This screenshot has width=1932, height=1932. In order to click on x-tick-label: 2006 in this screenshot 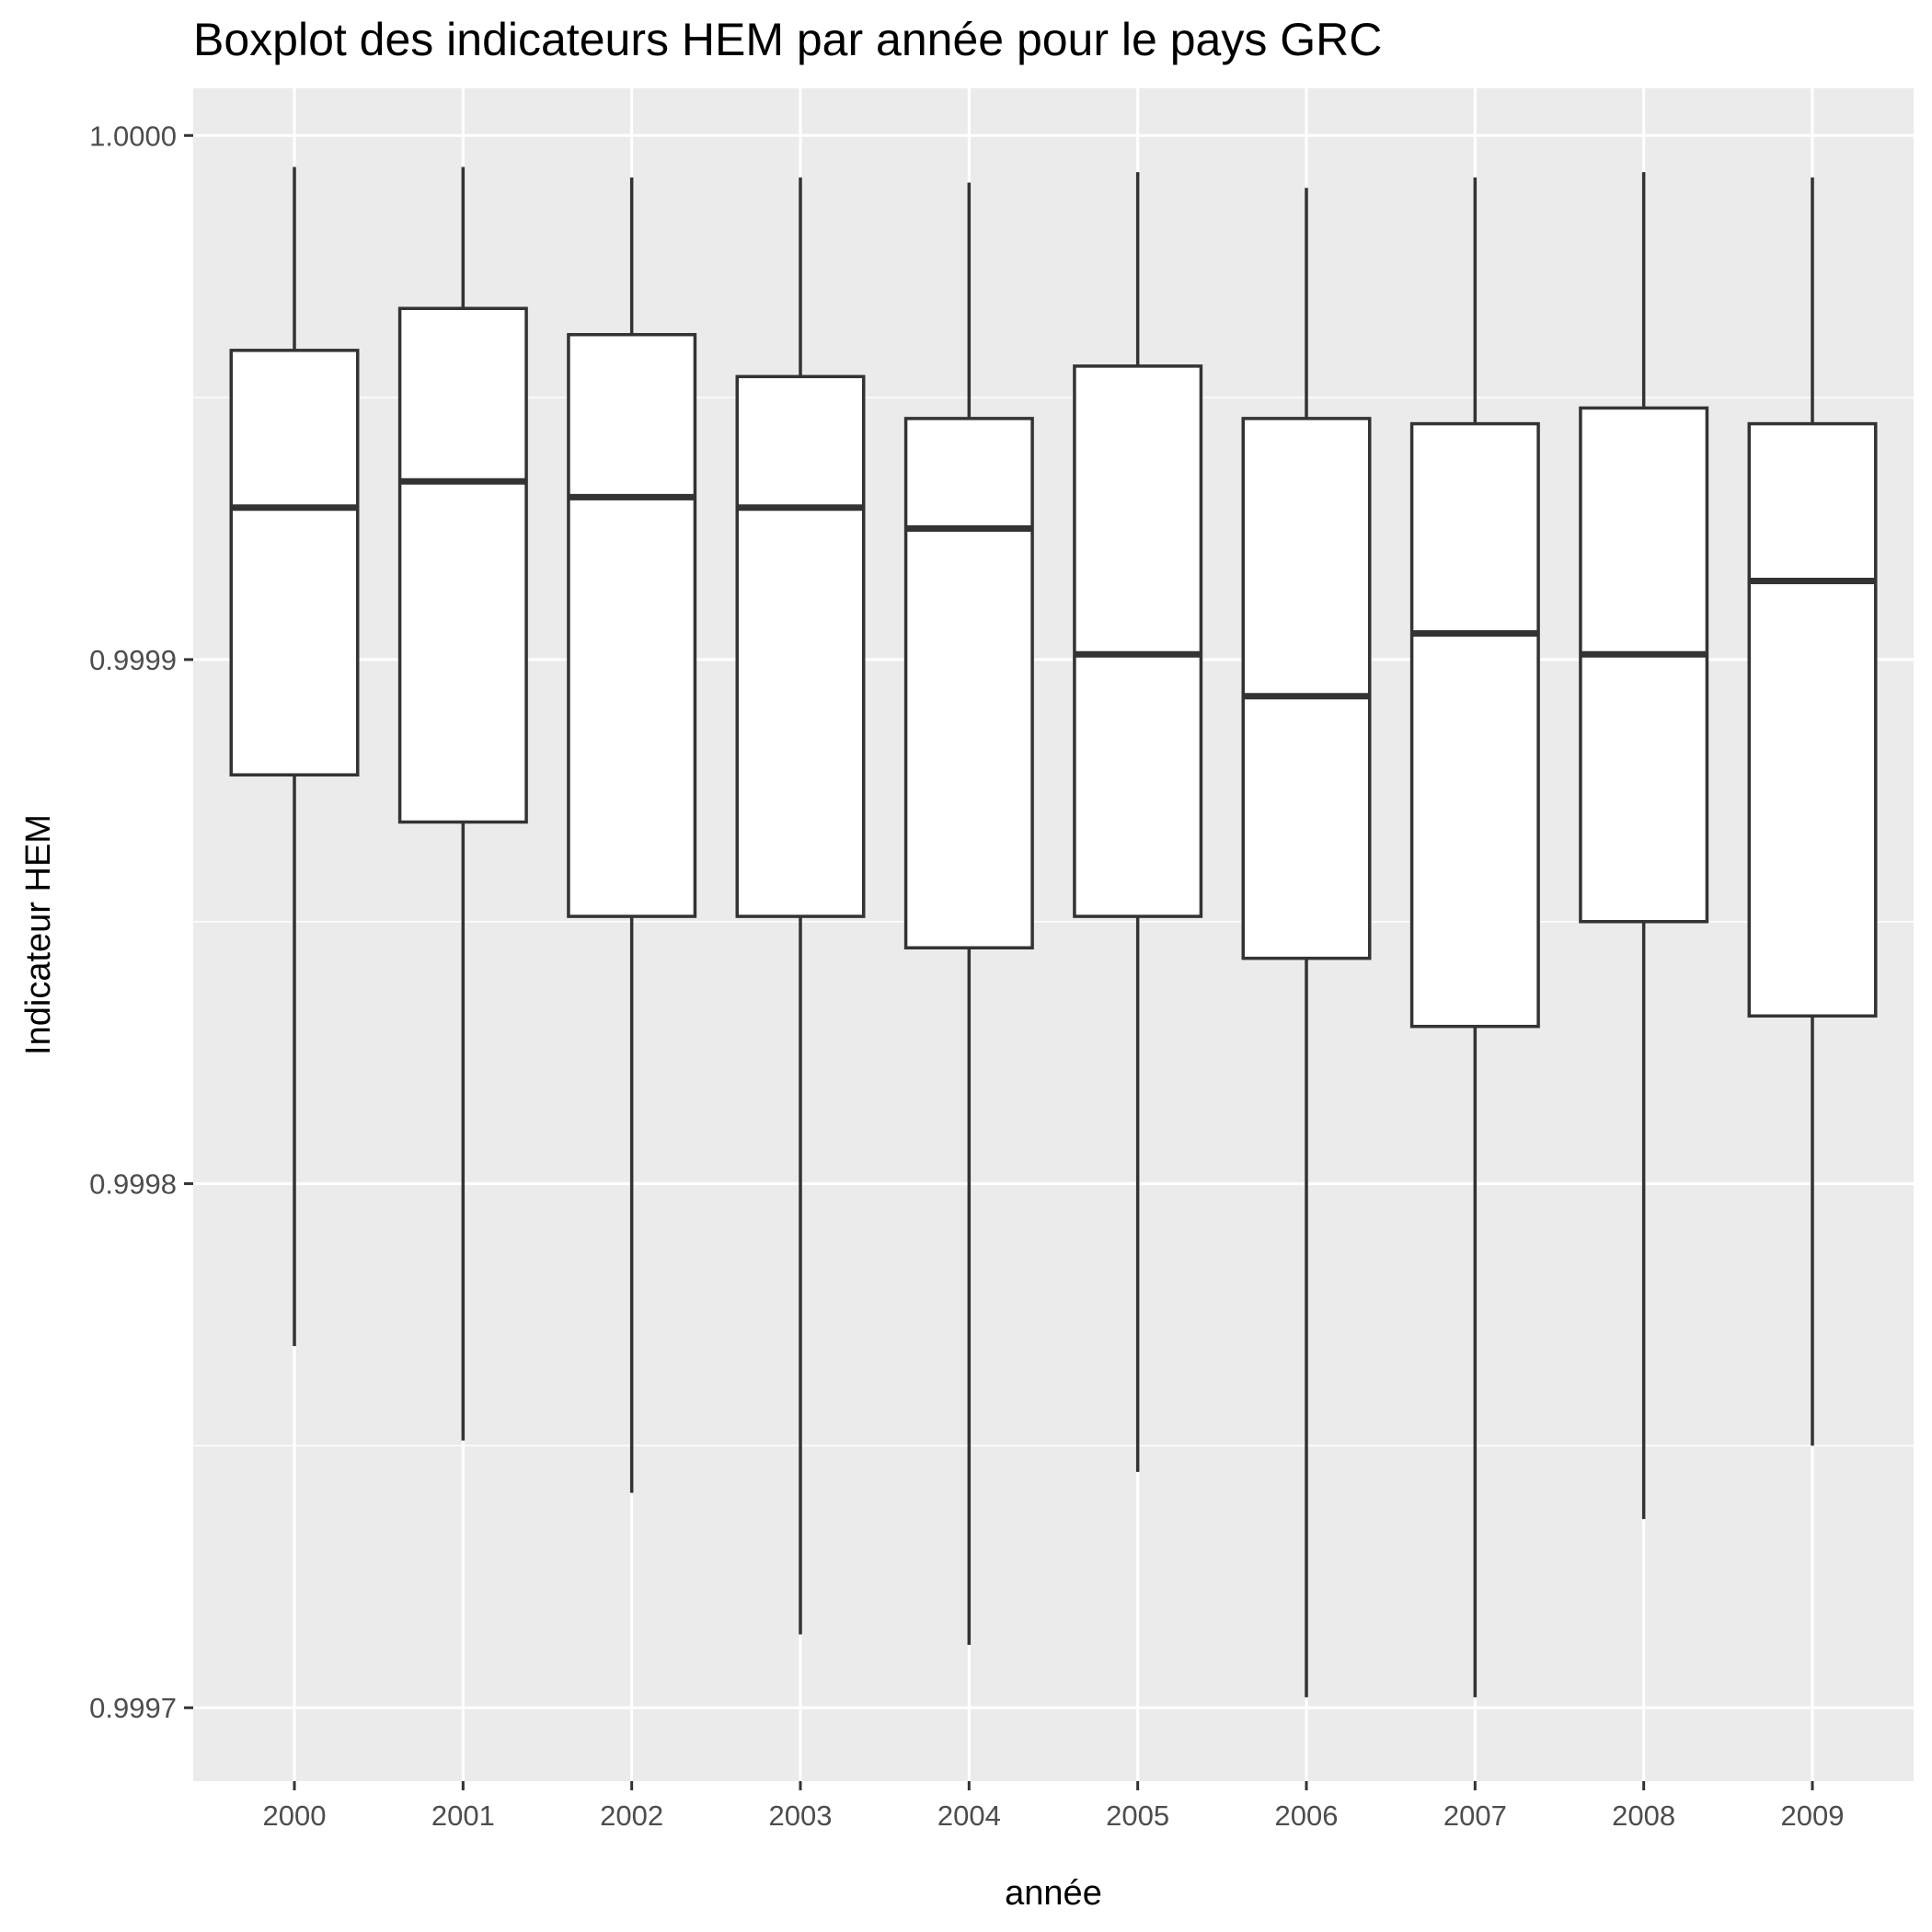, I will do `click(1307, 1816)`.